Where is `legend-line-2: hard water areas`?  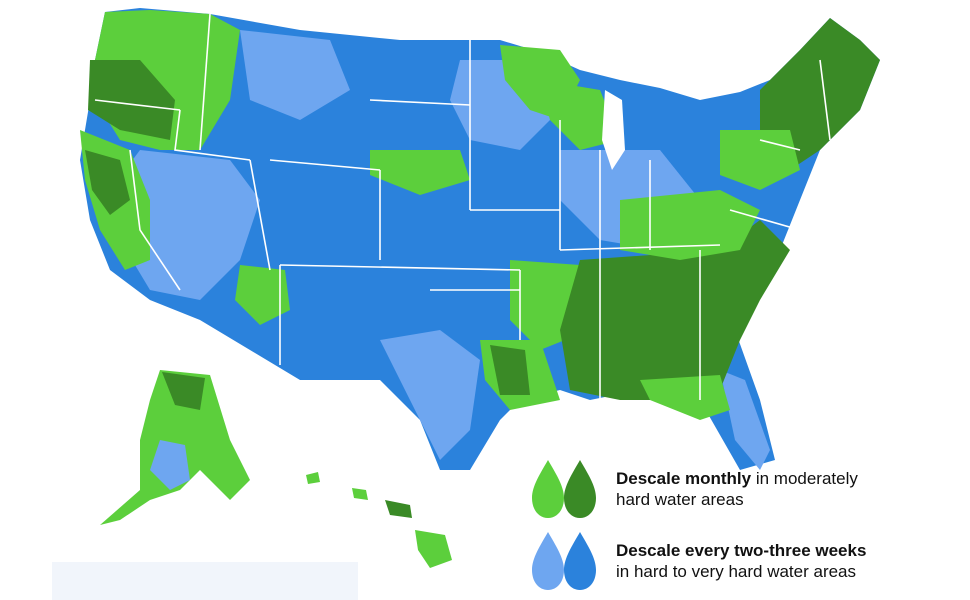 legend-line-2: hard water areas is located at coordinates (680, 499).